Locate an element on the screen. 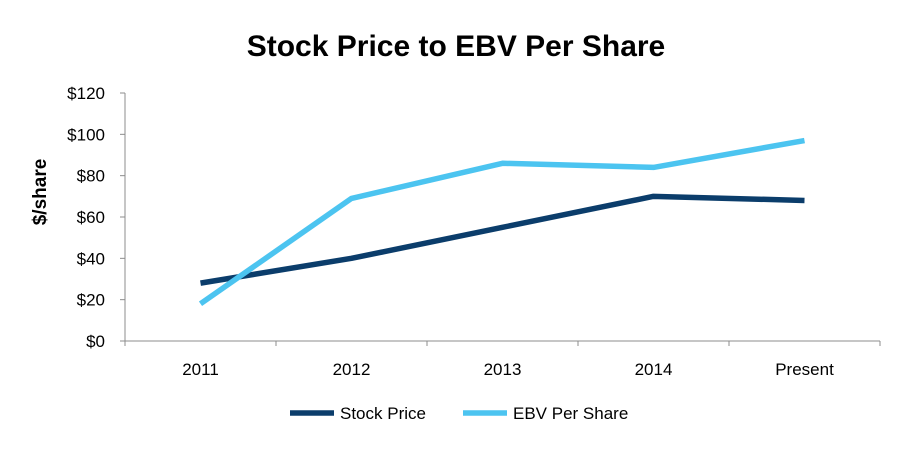 The image size is (912, 454). x-tick-label: 2013 is located at coordinates (503, 369).